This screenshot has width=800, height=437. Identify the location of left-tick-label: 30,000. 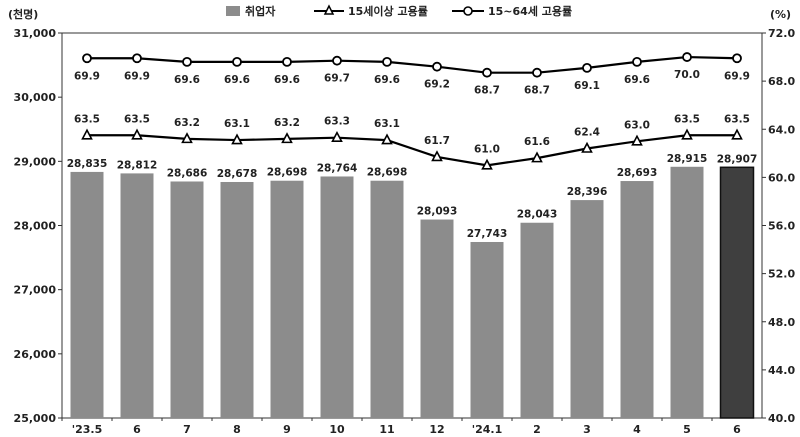
(35, 97).